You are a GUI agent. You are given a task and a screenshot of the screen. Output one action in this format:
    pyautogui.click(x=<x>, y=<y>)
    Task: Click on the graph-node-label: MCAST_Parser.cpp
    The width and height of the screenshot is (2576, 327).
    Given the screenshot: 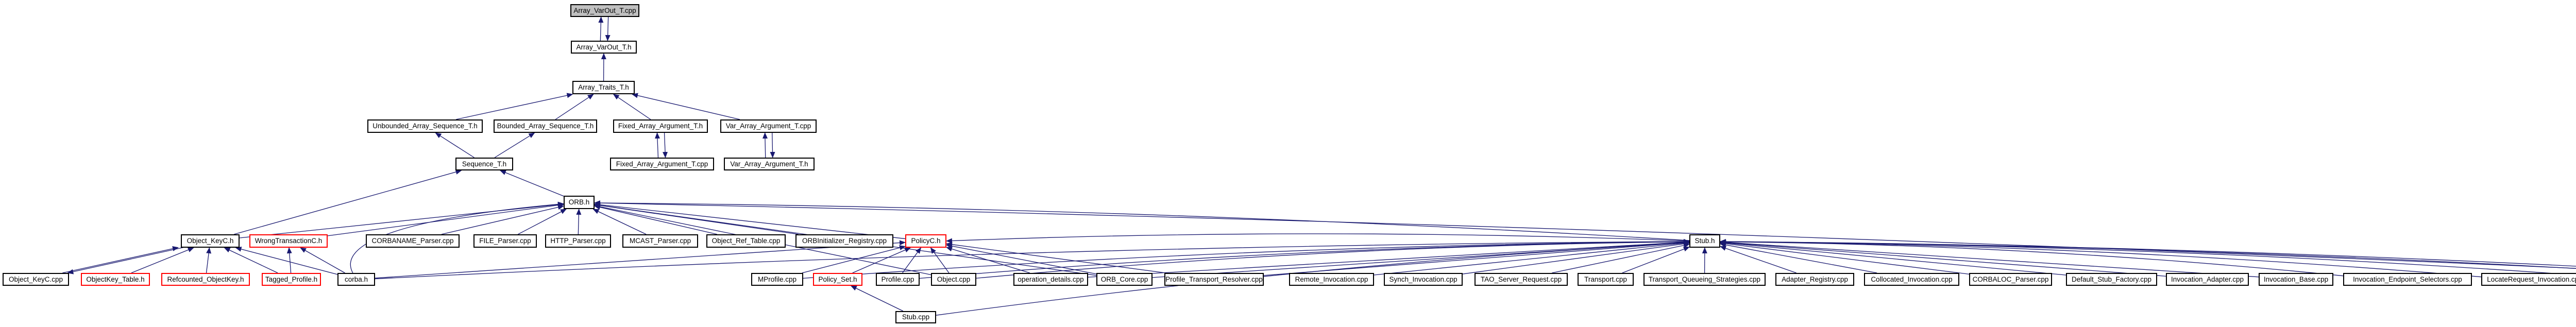 What is the action you would take?
    pyautogui.click(x=660, y=241)
    